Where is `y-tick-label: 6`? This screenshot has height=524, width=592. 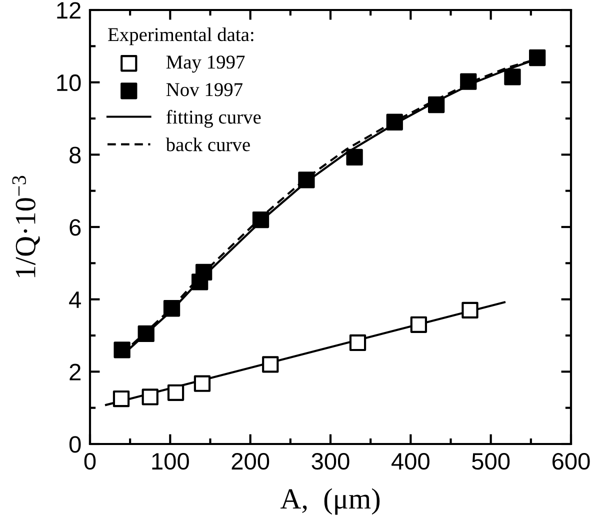
y-tick-label: 6 is located at coordinates (75, 227).